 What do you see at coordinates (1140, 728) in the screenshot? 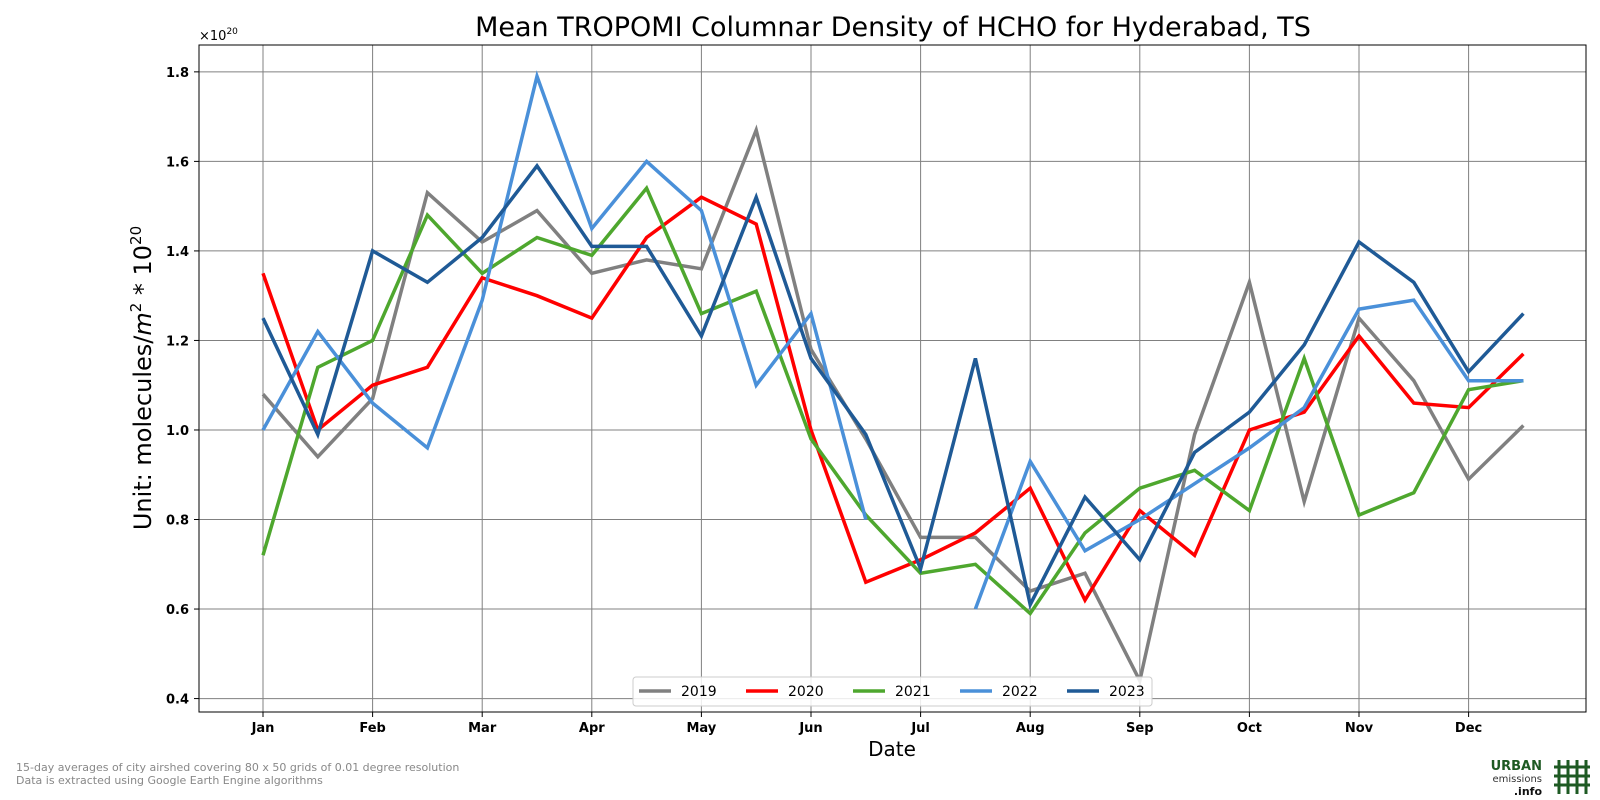
I see `x-tick-label: Sep` at bounding box center [1140, 728].